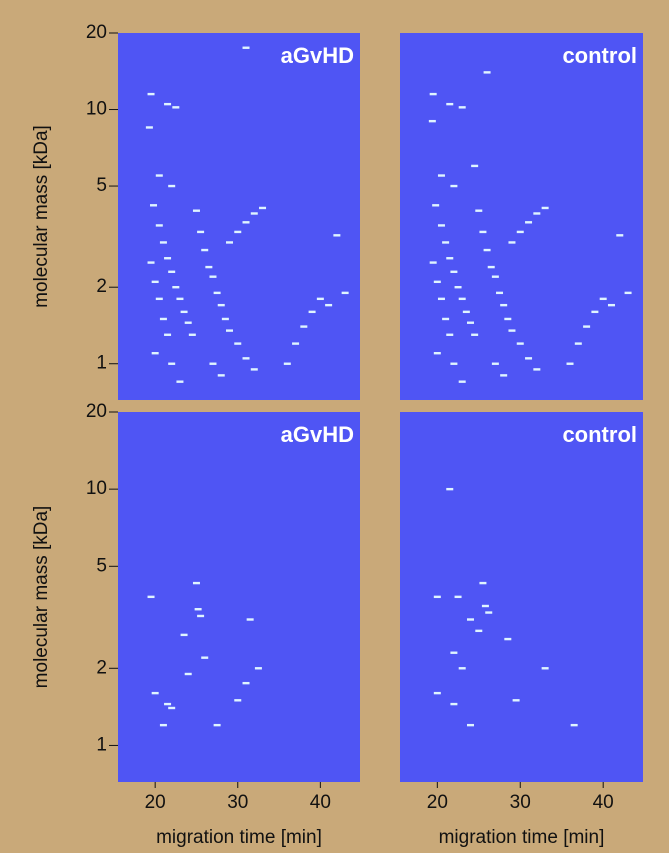  Describe the element at coordinates (101, 185) in the screenshot. I see `y-tick-label: 5` at that location.